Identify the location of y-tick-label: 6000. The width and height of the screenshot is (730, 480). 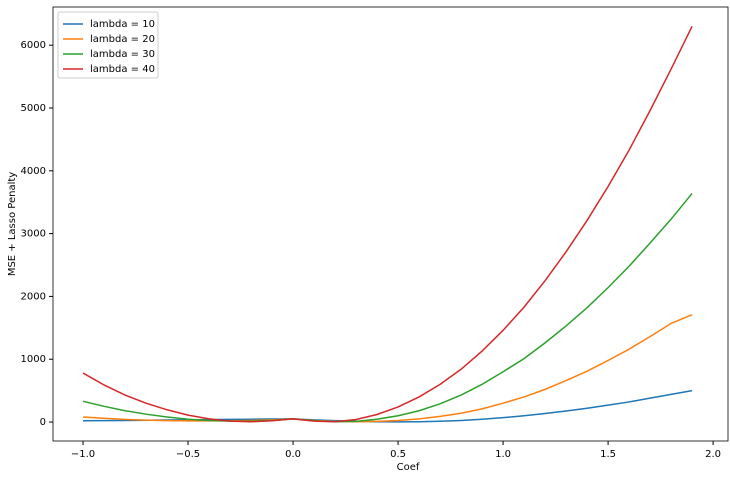
(33, 45).